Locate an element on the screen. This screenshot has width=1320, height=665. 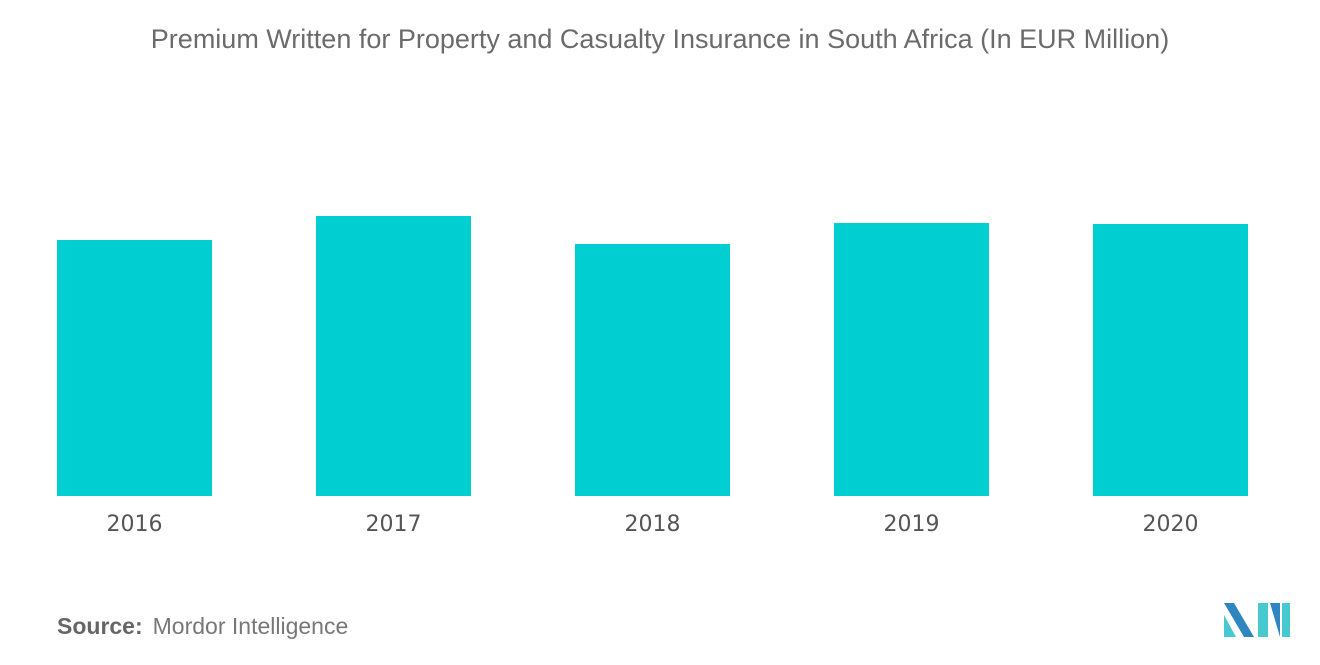
bar-2020 is located at coordinates (1170, 360).